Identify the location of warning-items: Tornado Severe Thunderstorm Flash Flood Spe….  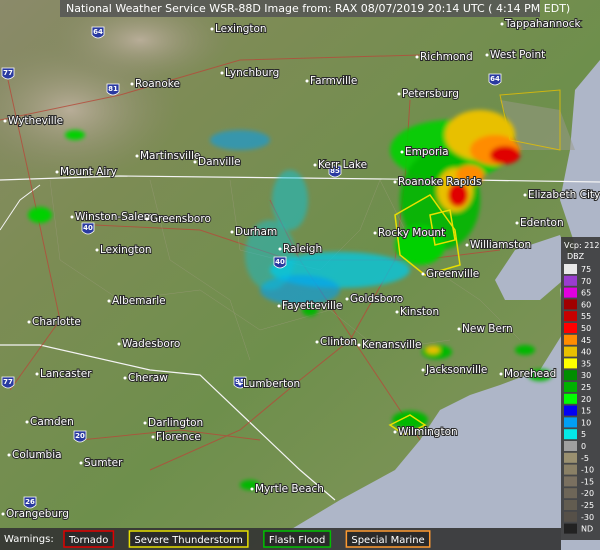
(247, 539).